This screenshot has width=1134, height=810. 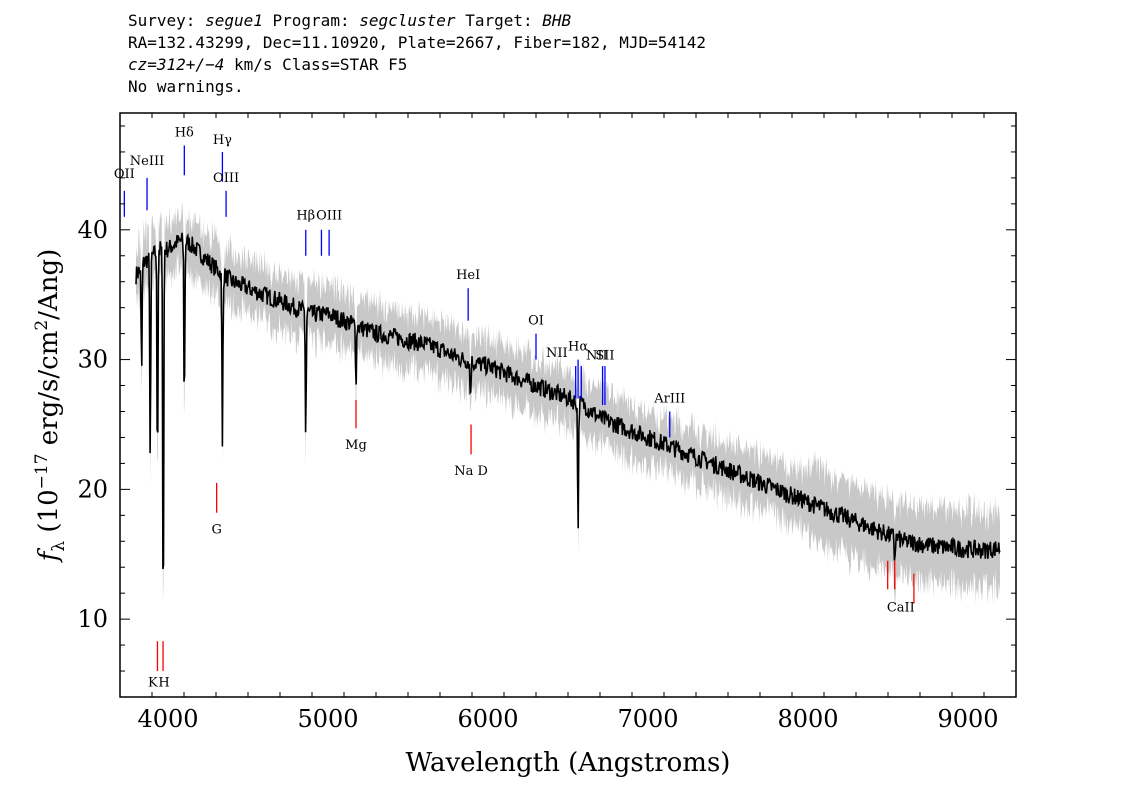 I want to click on header-line-4: No warnings., so click(x=186, y=86).